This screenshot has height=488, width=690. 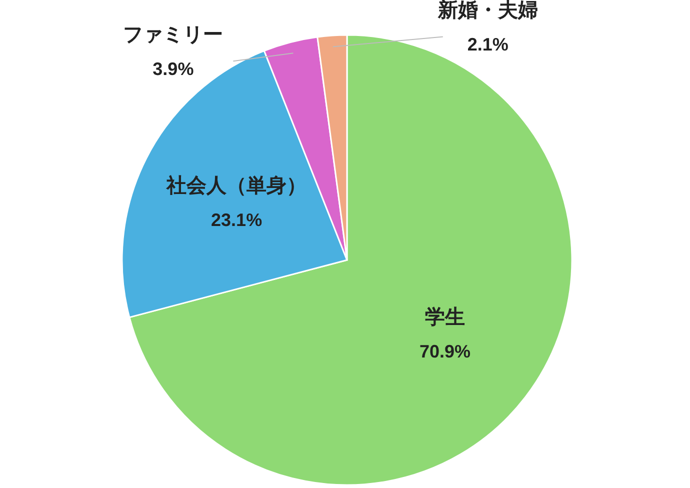 I want to click on data-label: 70.9%, so click(x=445, y=352).